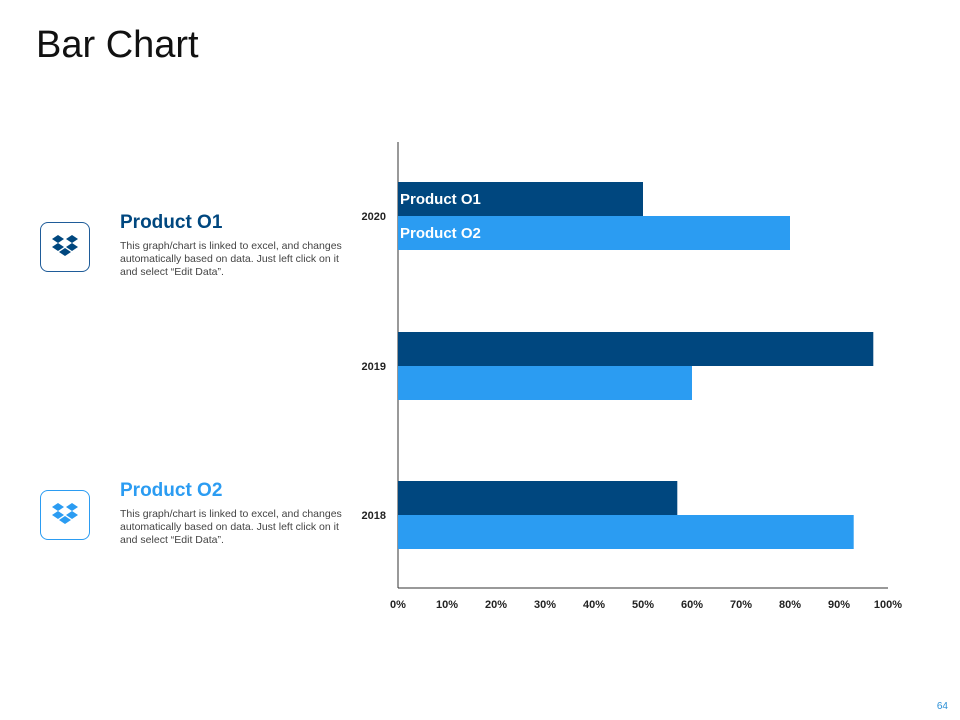 The width and height of the screenshot is (960, 720). Describe the element at coordinates (888, 605) in the screenshot. I see `x-tick-label-10: 100%` at that location.